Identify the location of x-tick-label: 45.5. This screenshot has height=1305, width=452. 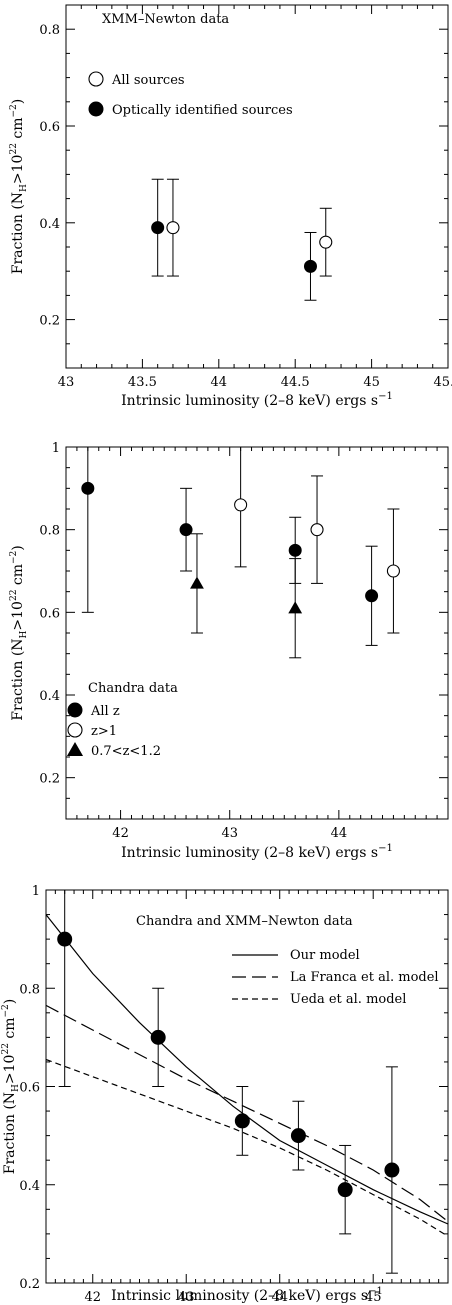
(443, 382).